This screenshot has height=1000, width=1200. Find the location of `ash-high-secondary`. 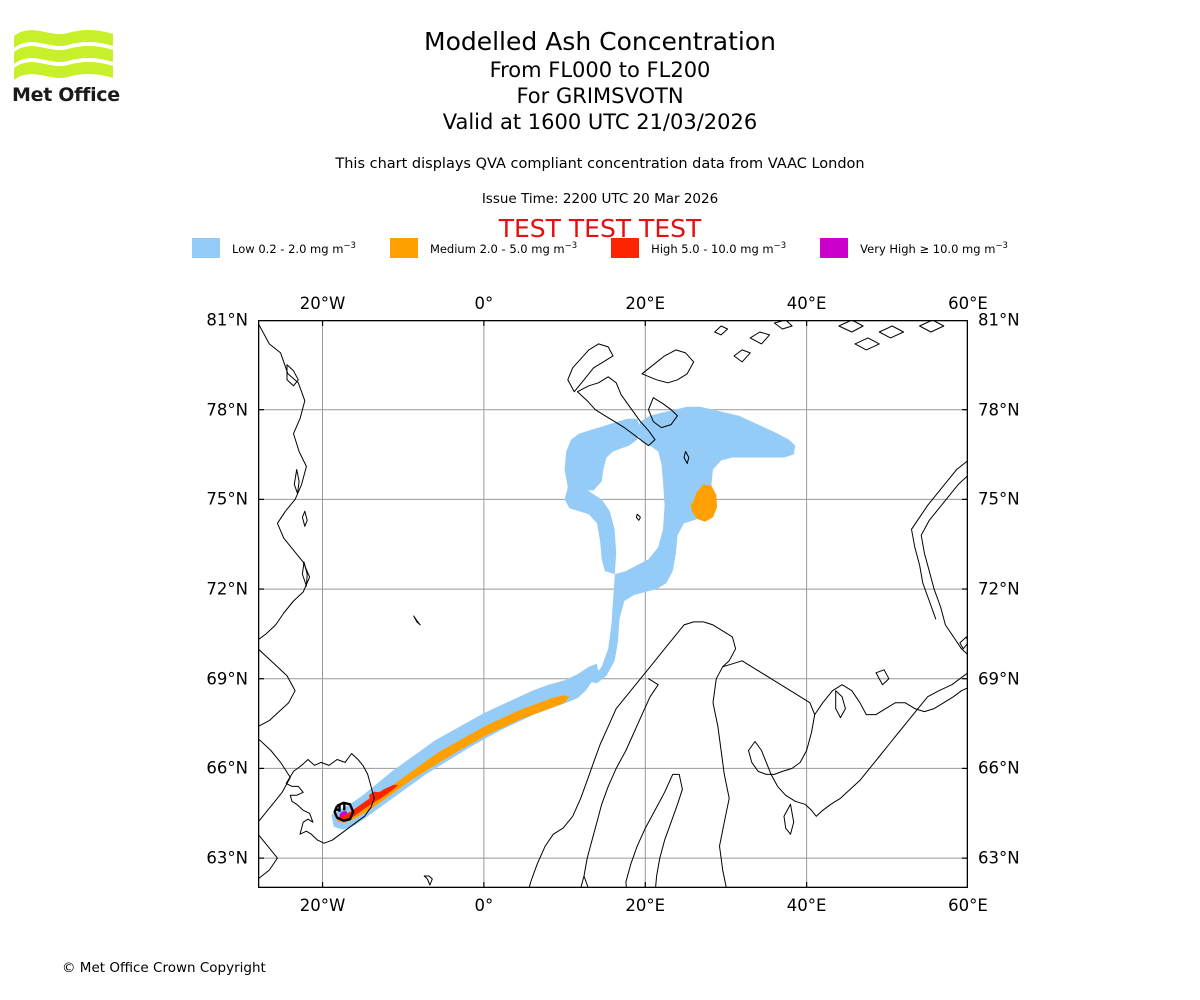

ash-high-secondary is located at coordinates (374, 795).